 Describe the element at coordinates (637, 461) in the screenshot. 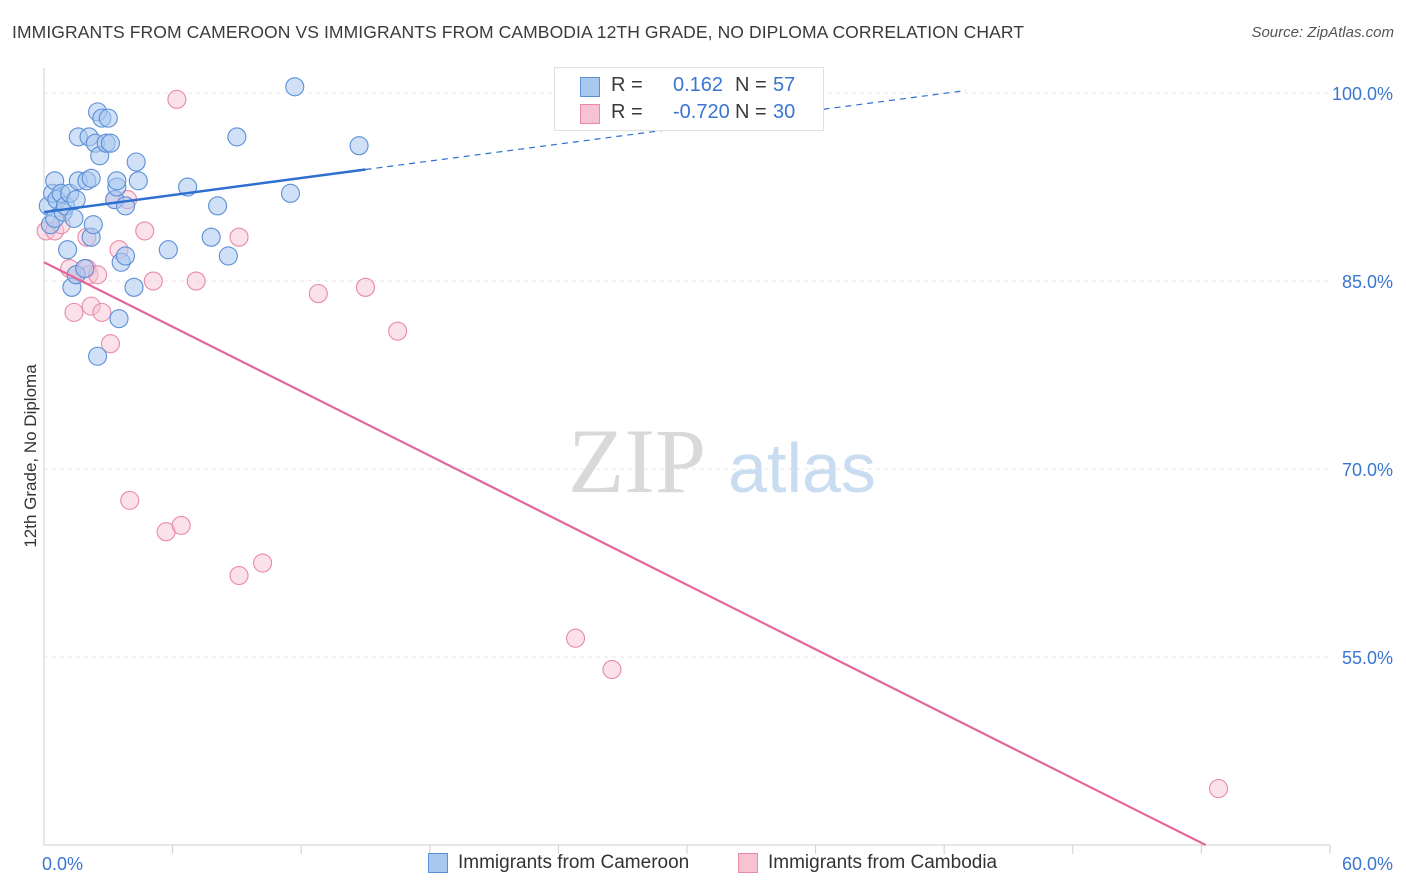

I see `watermark-zip: ZIP` at that location.